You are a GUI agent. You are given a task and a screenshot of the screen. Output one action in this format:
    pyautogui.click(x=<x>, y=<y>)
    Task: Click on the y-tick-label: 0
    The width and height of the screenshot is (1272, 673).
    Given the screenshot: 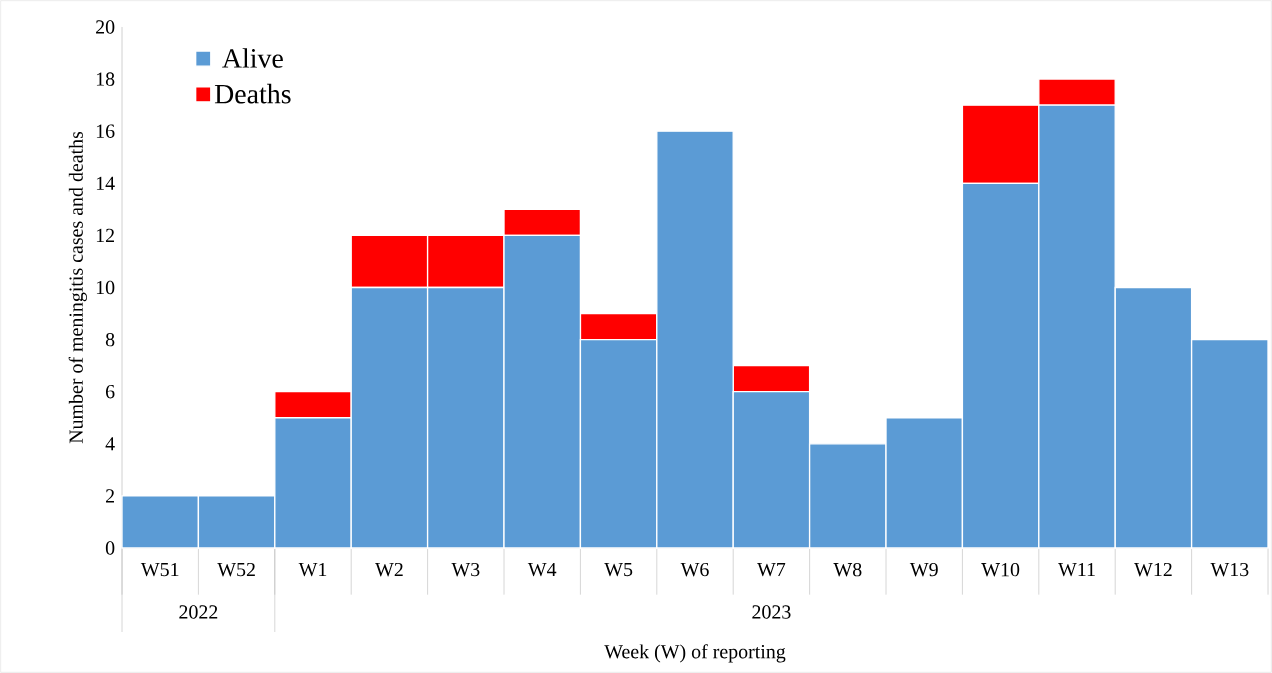 What is the action you would take?
    pyautogui.click(x=110, y=548)
    